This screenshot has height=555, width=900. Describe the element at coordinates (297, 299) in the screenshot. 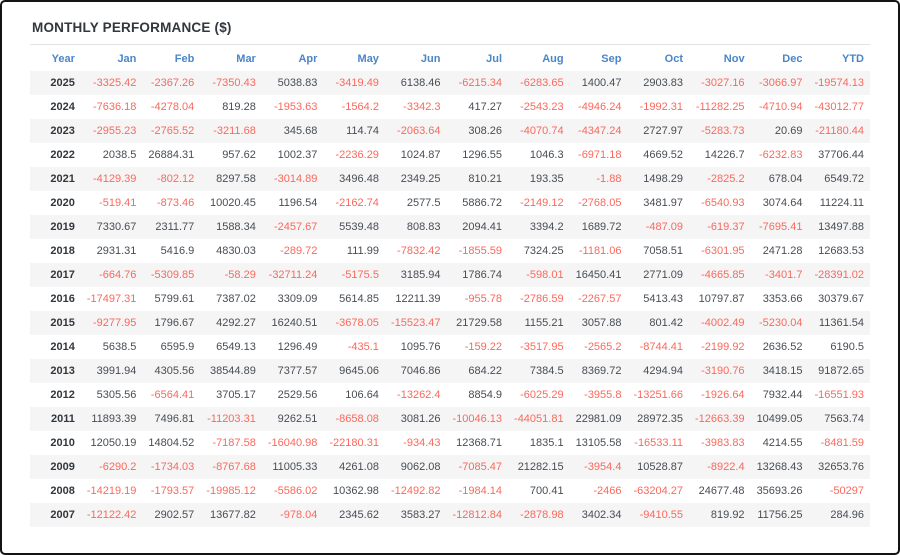

I see `value-cell: 3309.09` at that location.